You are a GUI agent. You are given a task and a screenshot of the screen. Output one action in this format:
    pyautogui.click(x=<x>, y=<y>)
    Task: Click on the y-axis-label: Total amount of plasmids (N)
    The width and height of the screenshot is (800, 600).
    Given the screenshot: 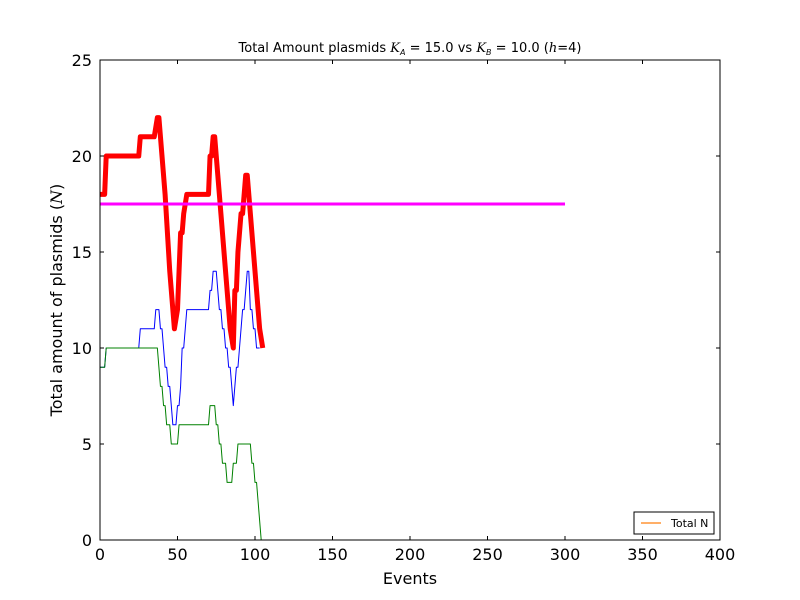 What is the action you would take?
    pyautogui.click(x=56, y=301)
    